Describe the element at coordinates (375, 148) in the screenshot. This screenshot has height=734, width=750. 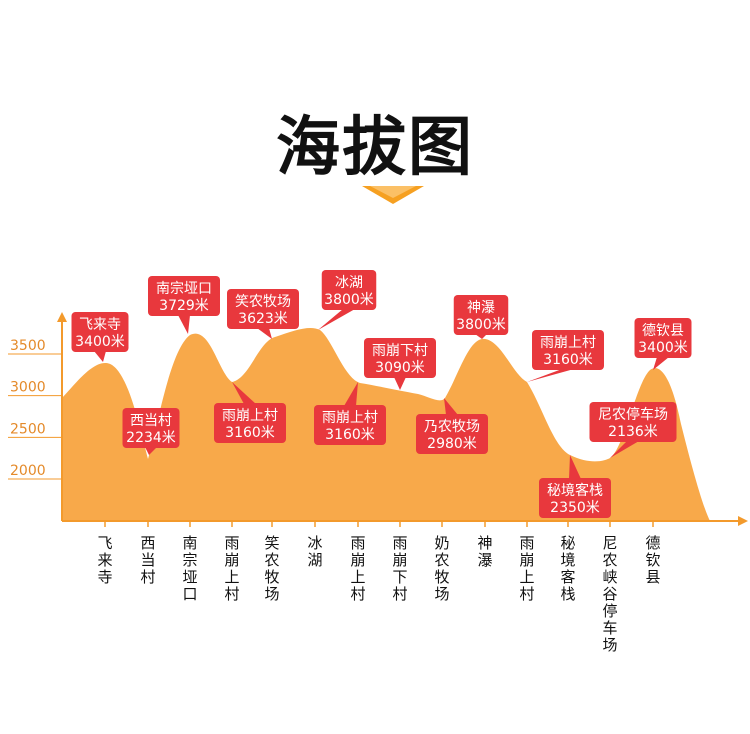
I see `chart-title: 海拔图` at that location.